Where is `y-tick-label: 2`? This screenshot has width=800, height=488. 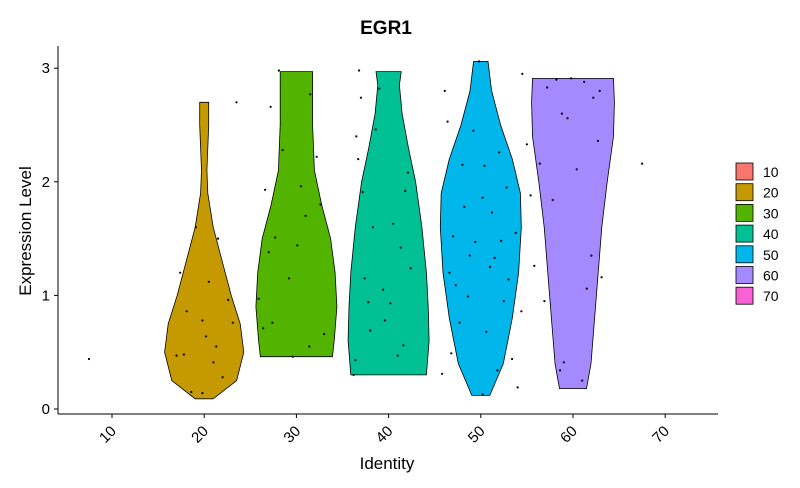
y-tick-label: 2 is located at coordinates (46, 182).